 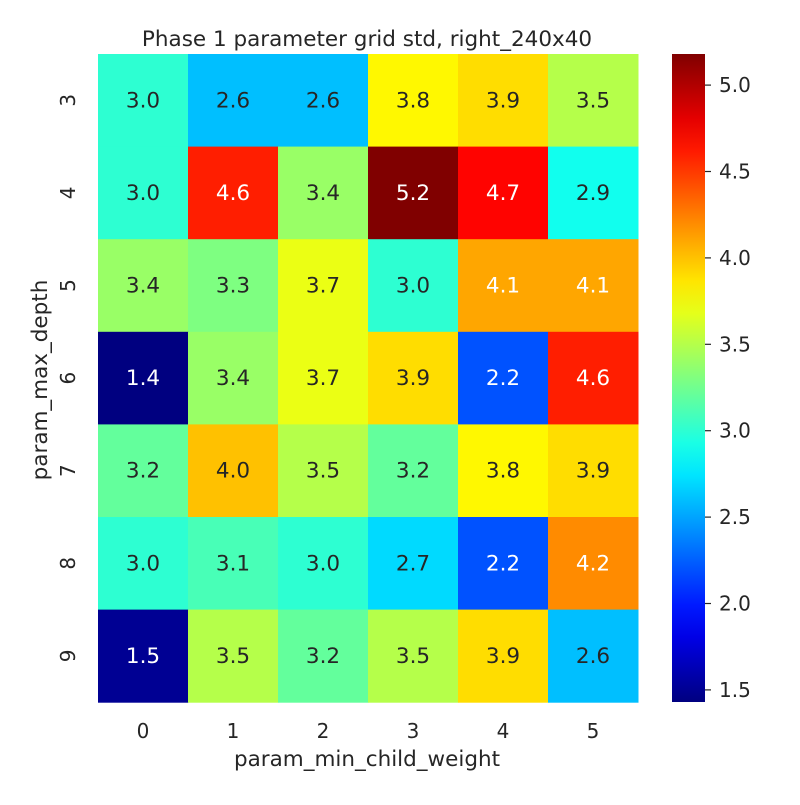 What do you see at coordinates (68, 193) in the screenshot?
I see `y-tick-label: 4` at bounding box center [68, 193].